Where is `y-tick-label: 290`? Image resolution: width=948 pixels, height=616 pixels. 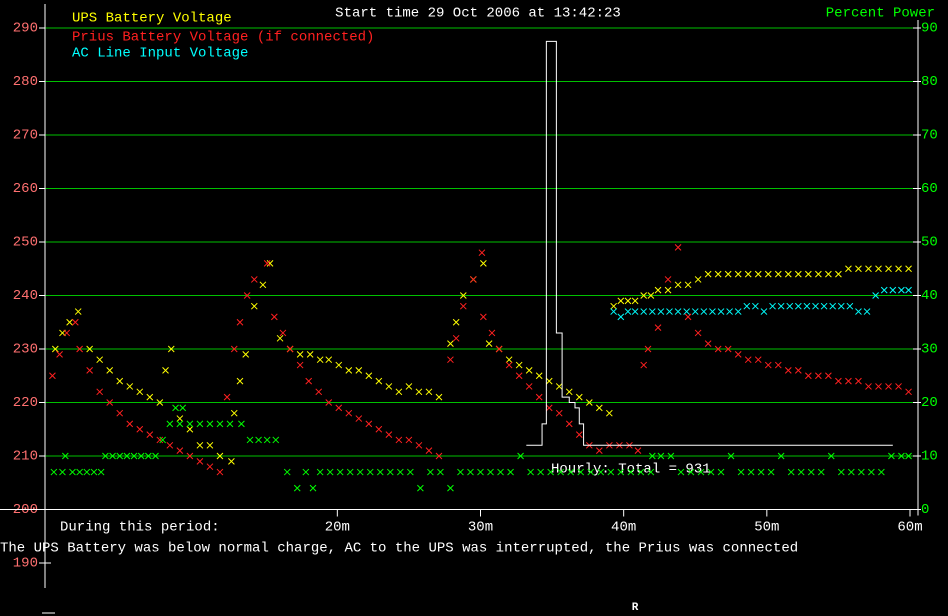
y-tick-label: 290 is located at coordinates (25, 29).